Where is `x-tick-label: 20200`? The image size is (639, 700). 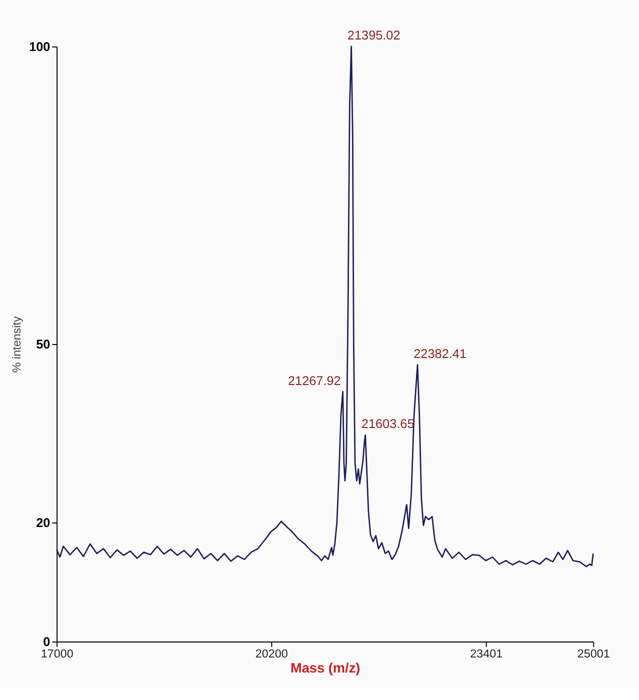 x-tick-label: 20200 is located at coordinates (271, 654).